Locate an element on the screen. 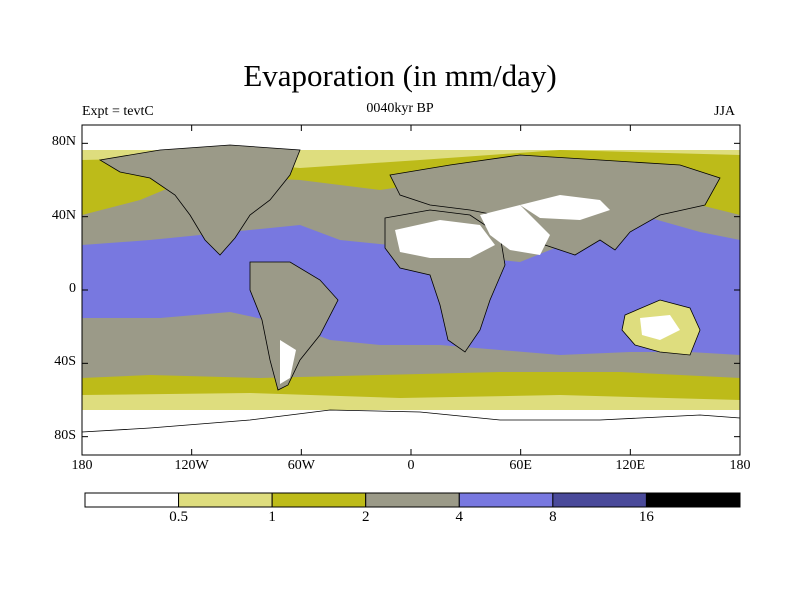  south-america-land is located at coordinates (294, 326).